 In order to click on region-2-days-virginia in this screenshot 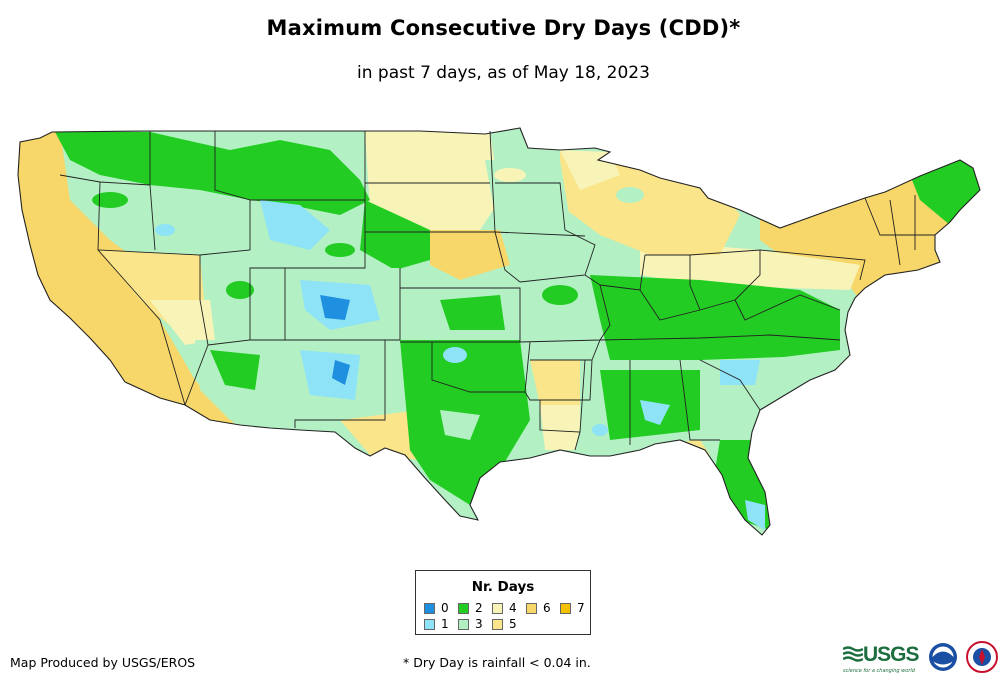, I will do `click(785, 315)`.